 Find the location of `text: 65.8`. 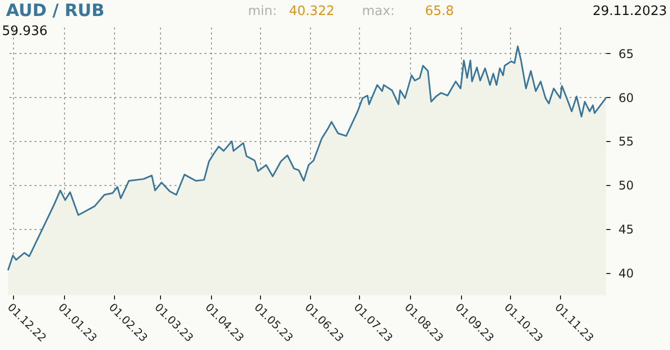

text: 65.8 is located at coordinates (439, 11).